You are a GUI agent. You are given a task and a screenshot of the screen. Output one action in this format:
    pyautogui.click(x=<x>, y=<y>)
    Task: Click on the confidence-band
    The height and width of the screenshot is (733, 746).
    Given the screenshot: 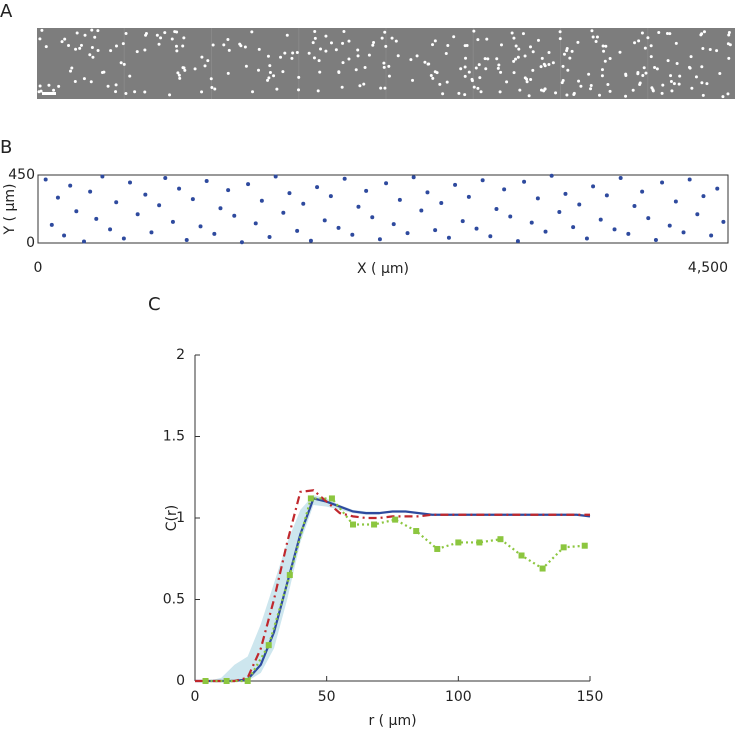 What is the action you would take?
    pyautogui.click(x=287, y=588)
    